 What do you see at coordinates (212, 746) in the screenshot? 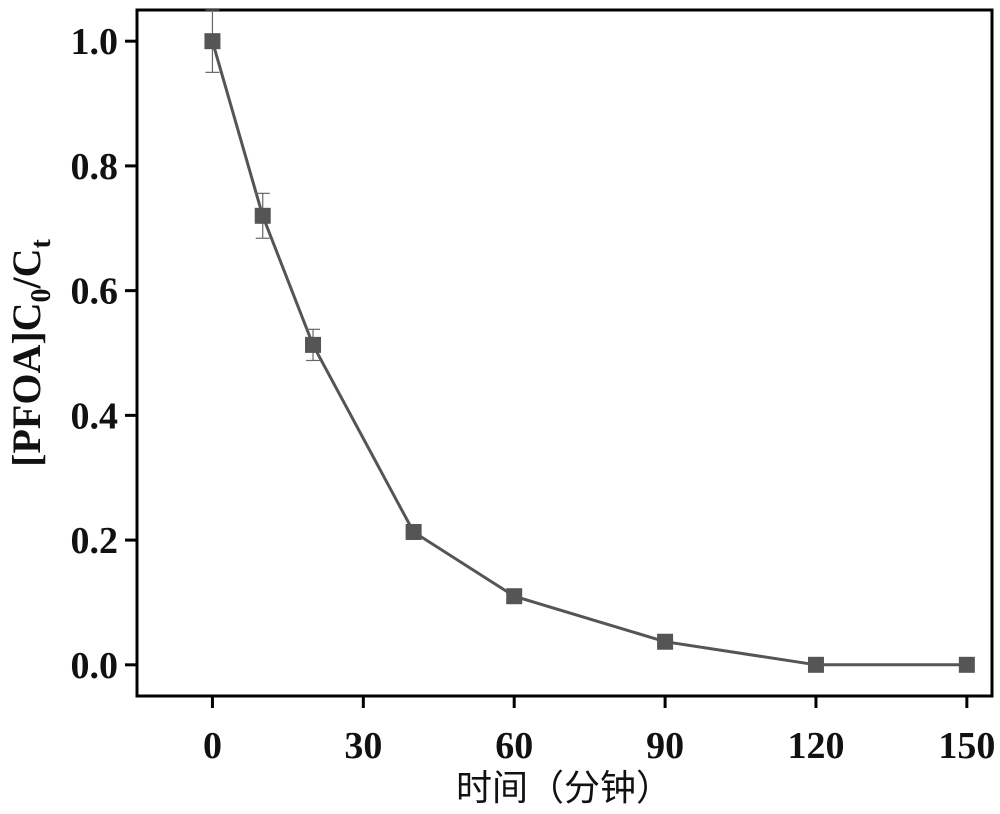
I see `x-tick-label: 0` at bounding box center [212, 746].